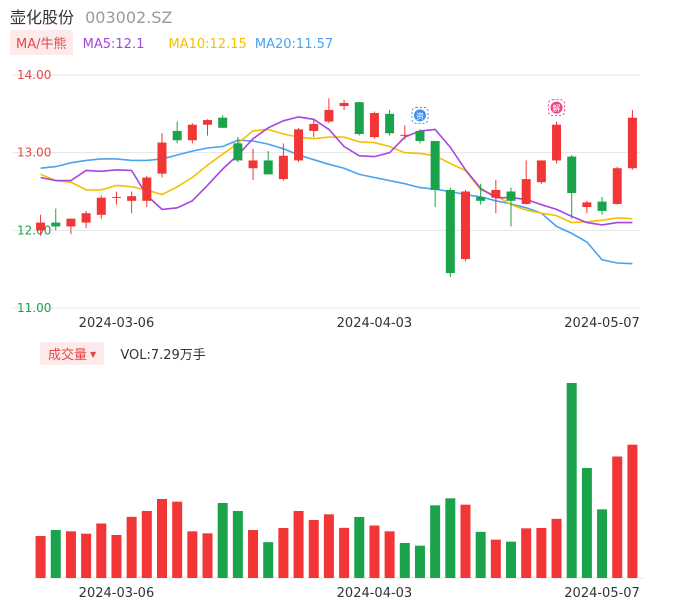  I want to click on marker-glyph: 解, so click(557, 108).